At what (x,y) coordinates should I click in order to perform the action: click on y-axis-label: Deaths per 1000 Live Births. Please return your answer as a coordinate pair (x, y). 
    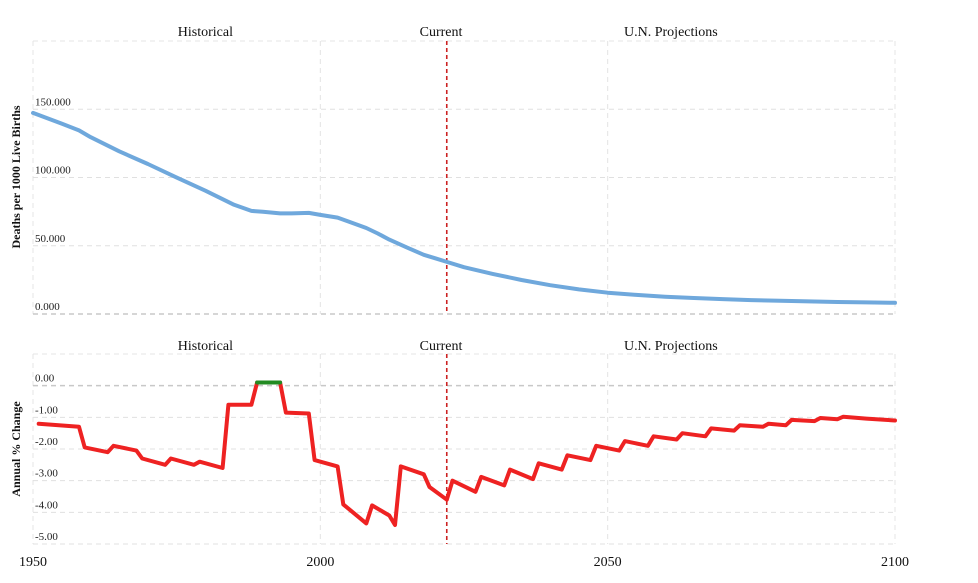
    Looking at the image, I should click on (16, 176).